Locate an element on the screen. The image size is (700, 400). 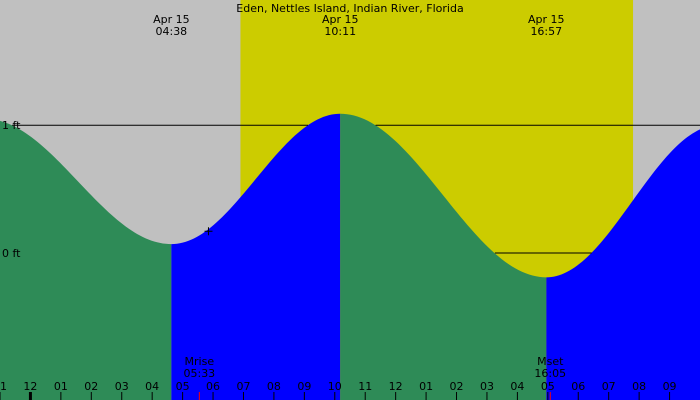
extreme-time-label: 04:38 is located at coordinates (171, 31).